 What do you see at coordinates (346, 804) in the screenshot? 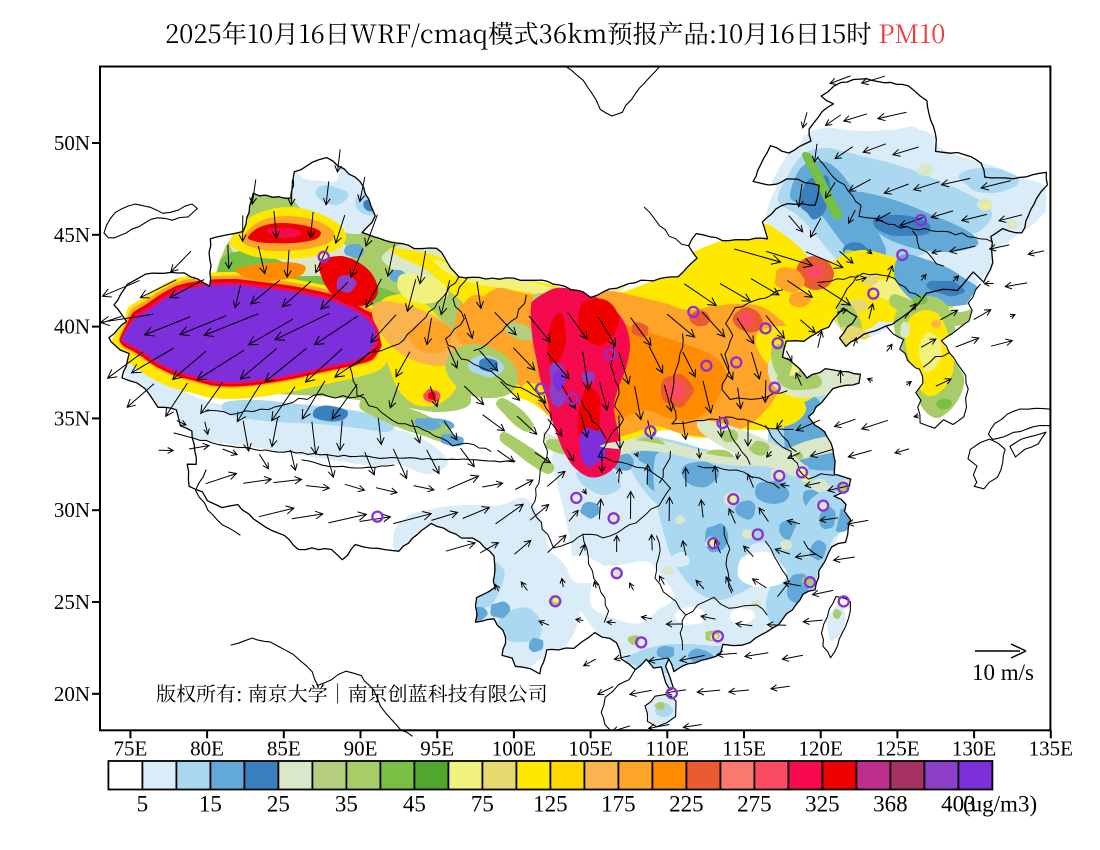
I see `svg-text: 35` at bounding box center [346, 804].